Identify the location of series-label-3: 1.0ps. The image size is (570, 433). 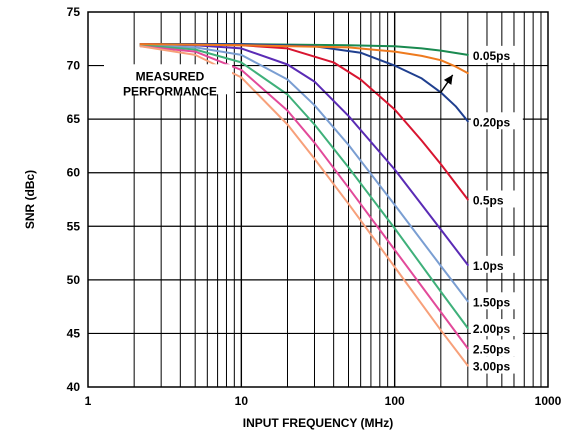
(496, 264).